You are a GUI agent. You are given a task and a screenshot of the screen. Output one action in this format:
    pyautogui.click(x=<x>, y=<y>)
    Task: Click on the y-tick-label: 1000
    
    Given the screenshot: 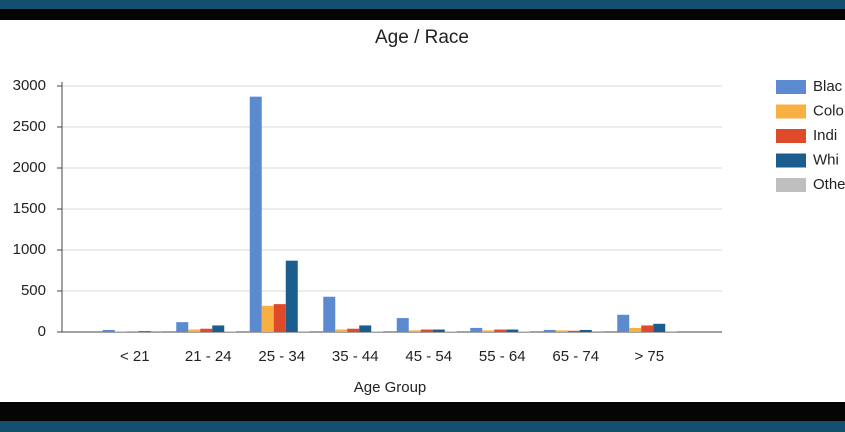 What is the action you would take?
    pyautogui.click(x=29, y=249)
    